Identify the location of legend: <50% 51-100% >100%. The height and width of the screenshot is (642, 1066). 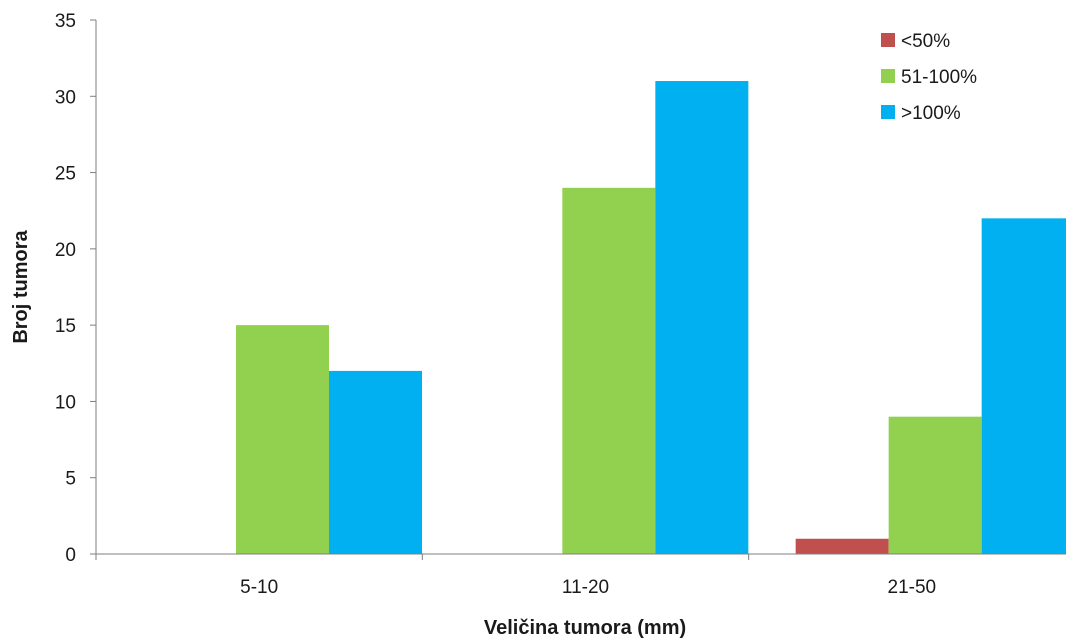
(929, 77).